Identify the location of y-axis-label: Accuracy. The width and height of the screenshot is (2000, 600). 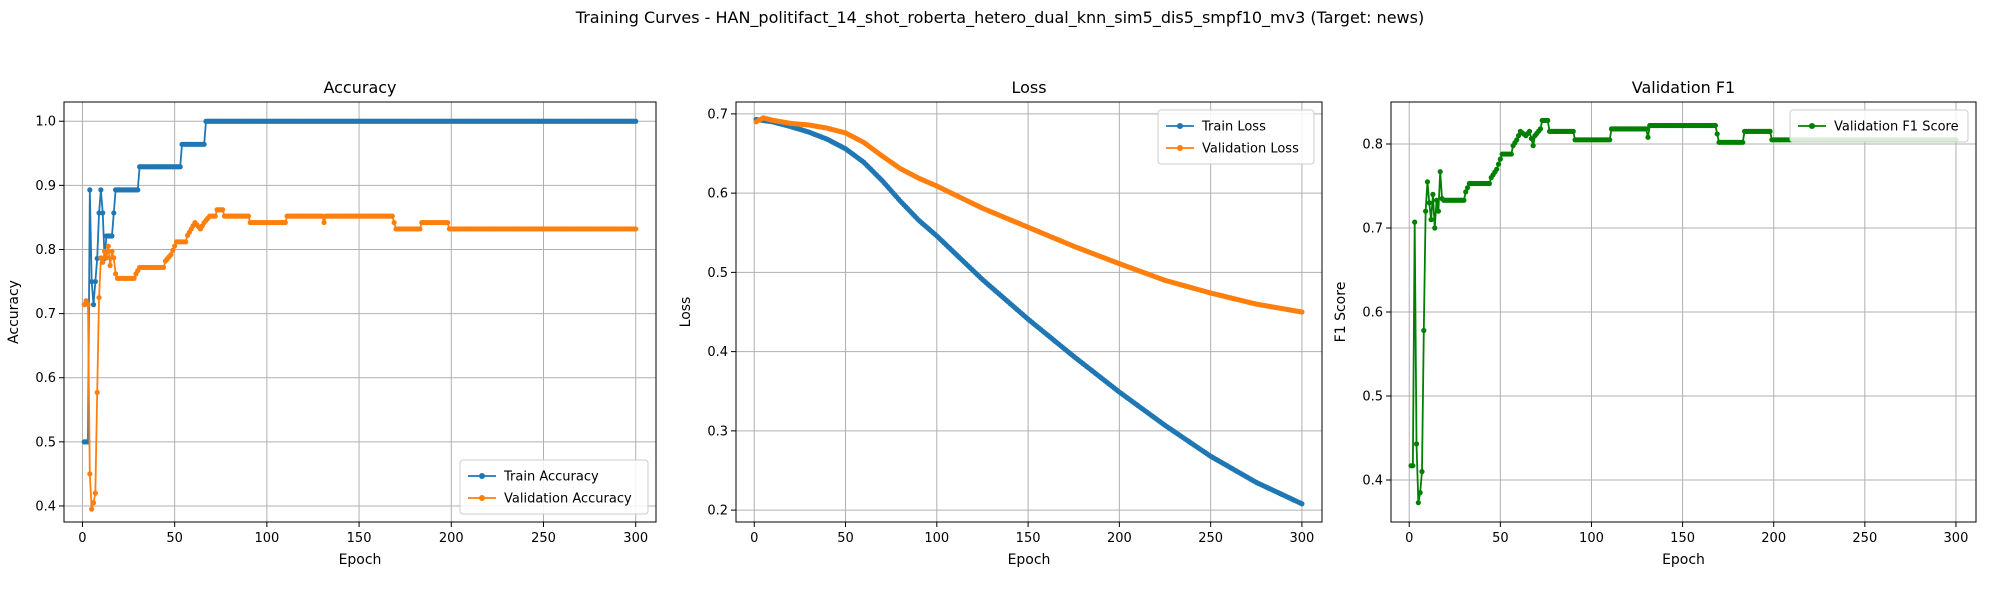
(14, 312).